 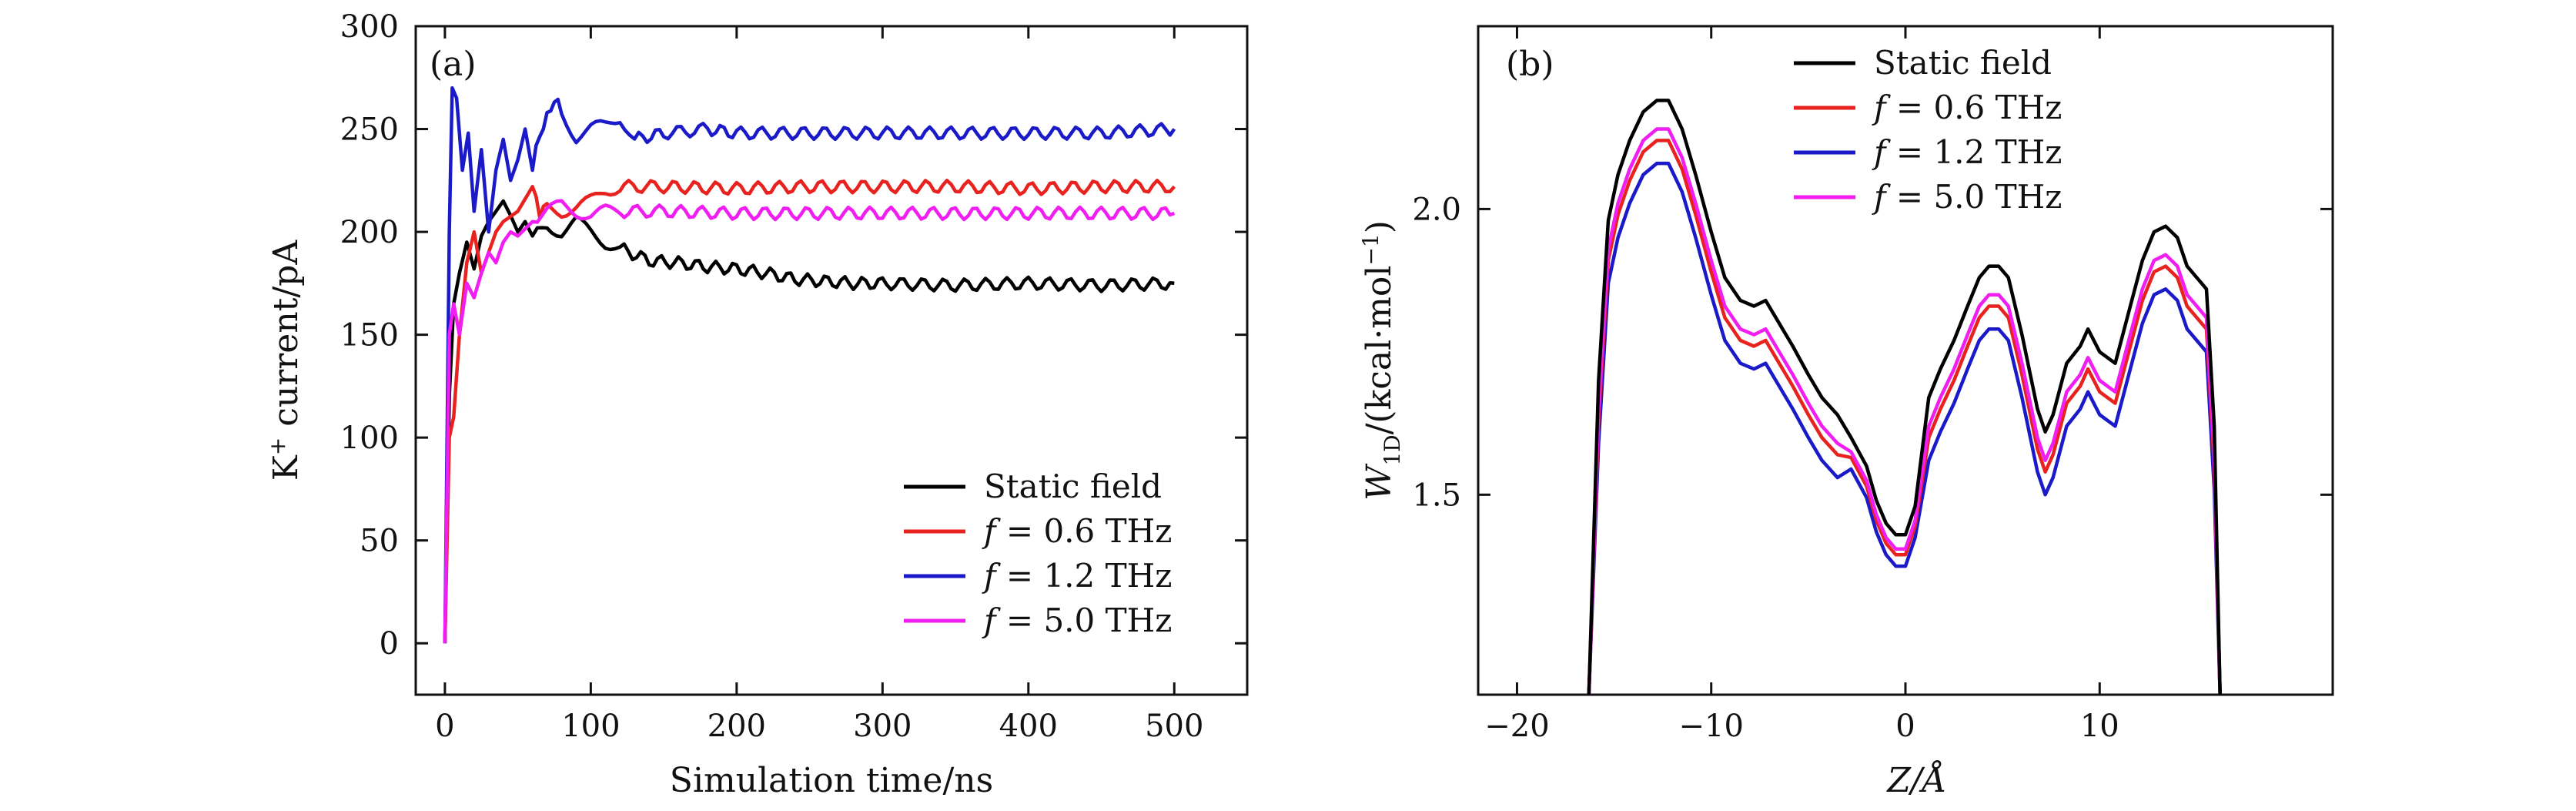 What do you see at coordinates (832, 780) in the screenshot?
I see `panel-a-xlabel: Simulation time/ns` at bounding box center [832, 780].